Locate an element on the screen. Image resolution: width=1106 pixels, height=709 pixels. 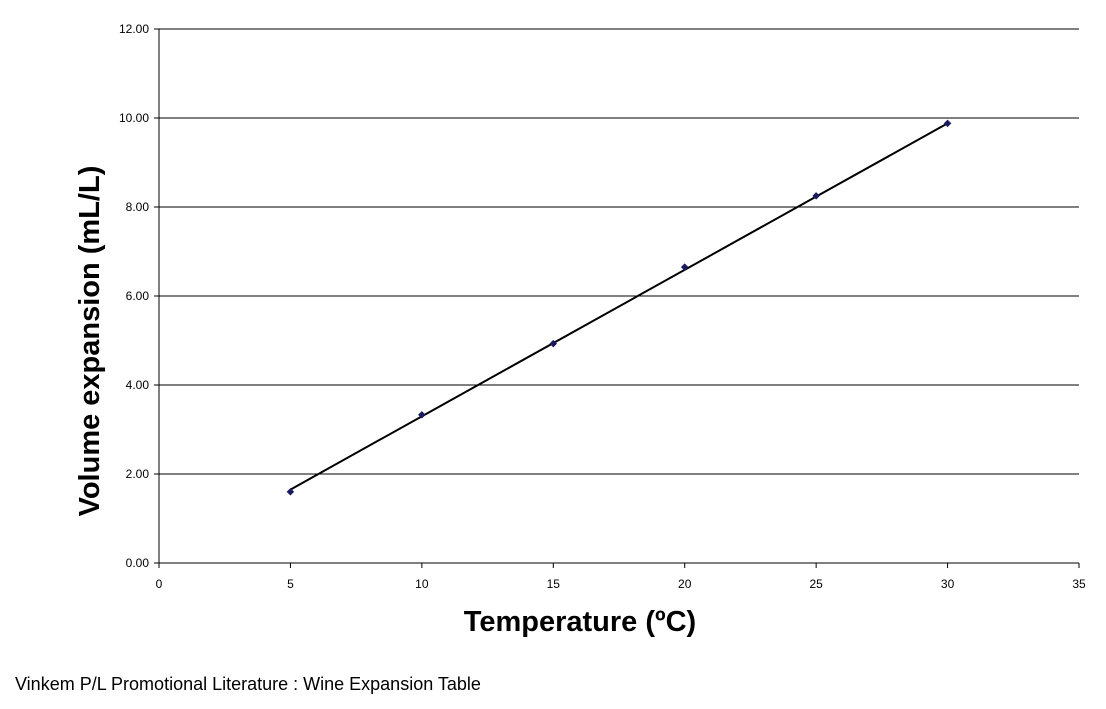
x-axis-title: Temperature (ºC) is located at coordinates (580, 622).